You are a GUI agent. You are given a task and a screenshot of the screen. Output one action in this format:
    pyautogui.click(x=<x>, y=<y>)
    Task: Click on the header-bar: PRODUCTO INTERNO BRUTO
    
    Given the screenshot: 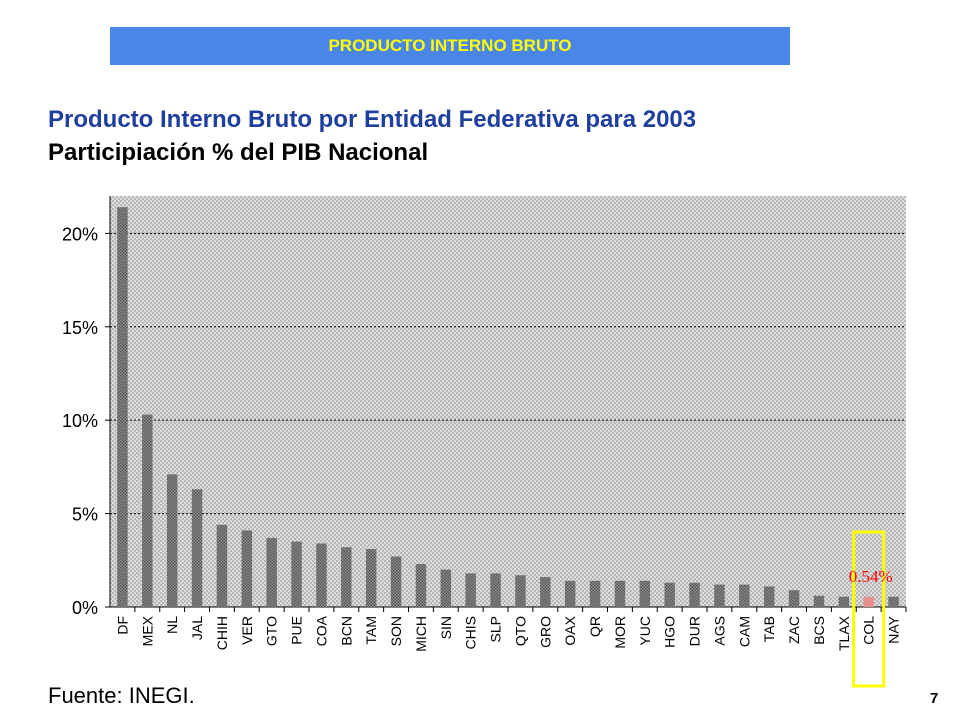 What is the action you would take?
    pyautogui.click(x=450, y=46)
    